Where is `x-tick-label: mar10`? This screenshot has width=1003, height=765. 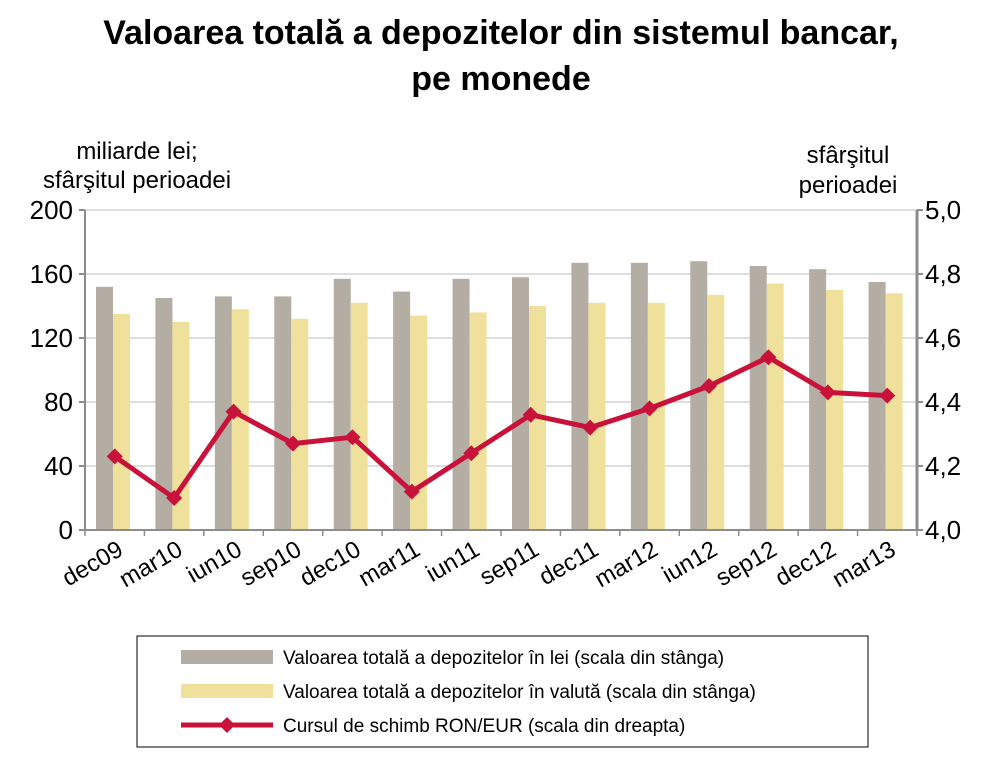
x-tick-label: mar10 is located at coordinates (151, 564).